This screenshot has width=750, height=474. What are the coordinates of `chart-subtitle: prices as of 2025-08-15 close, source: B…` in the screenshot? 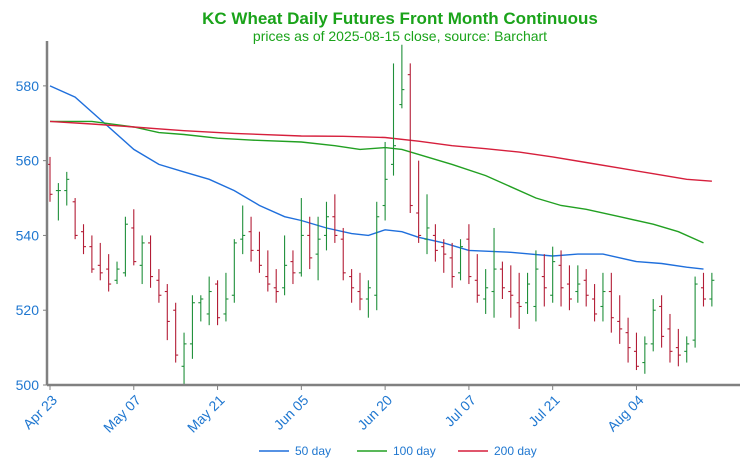 It's located at (400, 36).